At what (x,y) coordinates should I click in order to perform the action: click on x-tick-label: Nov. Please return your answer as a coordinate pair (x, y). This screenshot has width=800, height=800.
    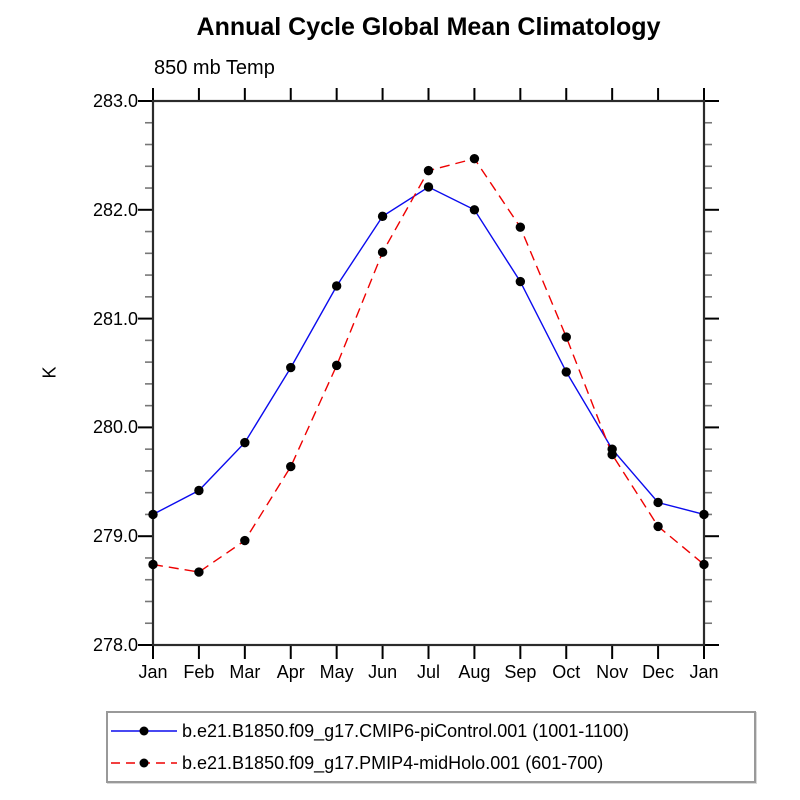
    Looking at the image, I should click on (612, 672).